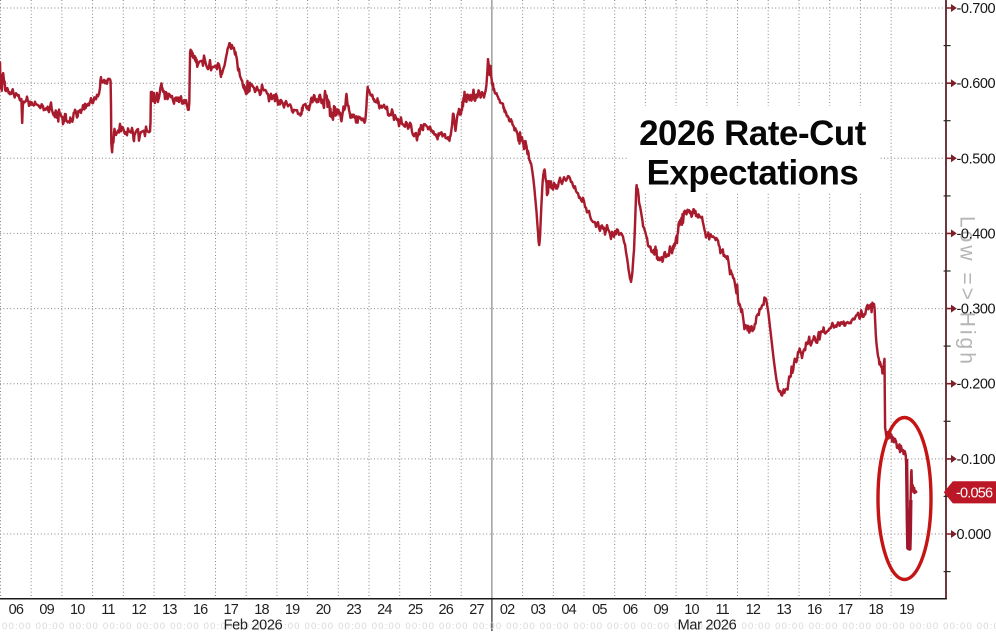 Image resolution: width=996 pixels, height=636 pixels. What do you see at coordinates (446, 610) in the screenshot?
I see `svg-text: 26` at bounding box center [446, 610].